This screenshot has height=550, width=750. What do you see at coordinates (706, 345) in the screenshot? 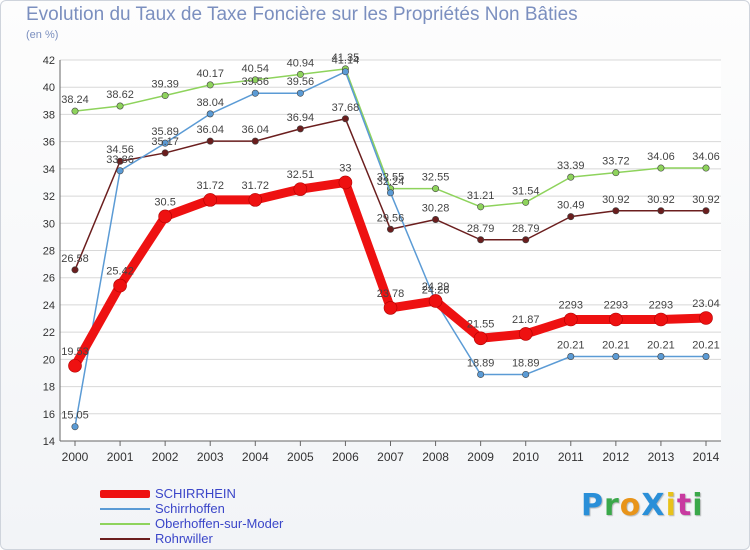
I see `data-label-schirrhoffen: 20.21` at bounding box center [706, 345].